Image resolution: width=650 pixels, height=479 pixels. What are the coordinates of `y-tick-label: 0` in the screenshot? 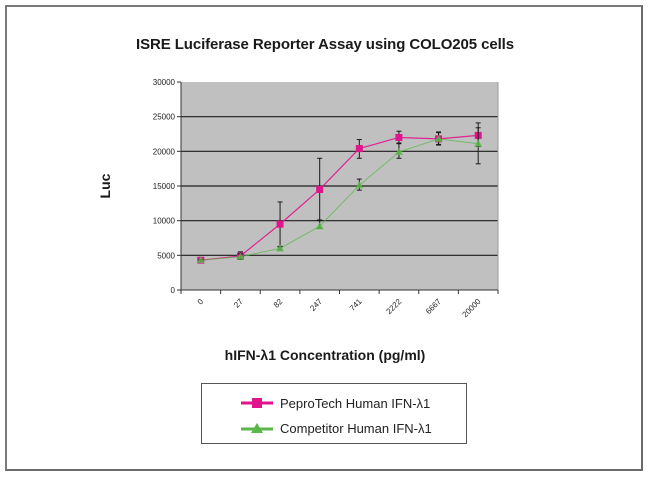 It's located at (173, 290).